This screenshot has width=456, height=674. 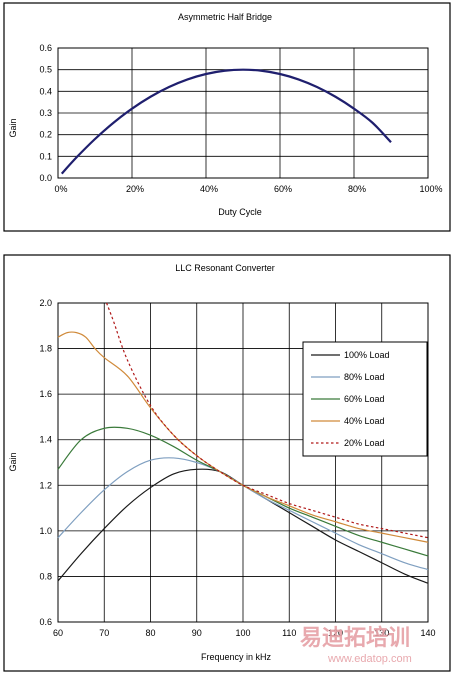 What do you see at coordinates (364, 421) in the screenshot?
I see `legend-label: 40% Load` at bounding box center [364, 421].